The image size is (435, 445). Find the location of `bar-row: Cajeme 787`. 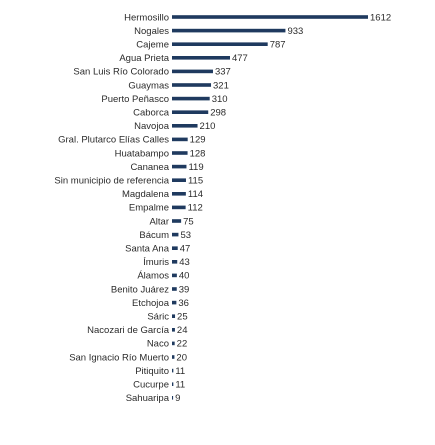

bar-row: Cajeme 787 is located at coordinates (210, 45).